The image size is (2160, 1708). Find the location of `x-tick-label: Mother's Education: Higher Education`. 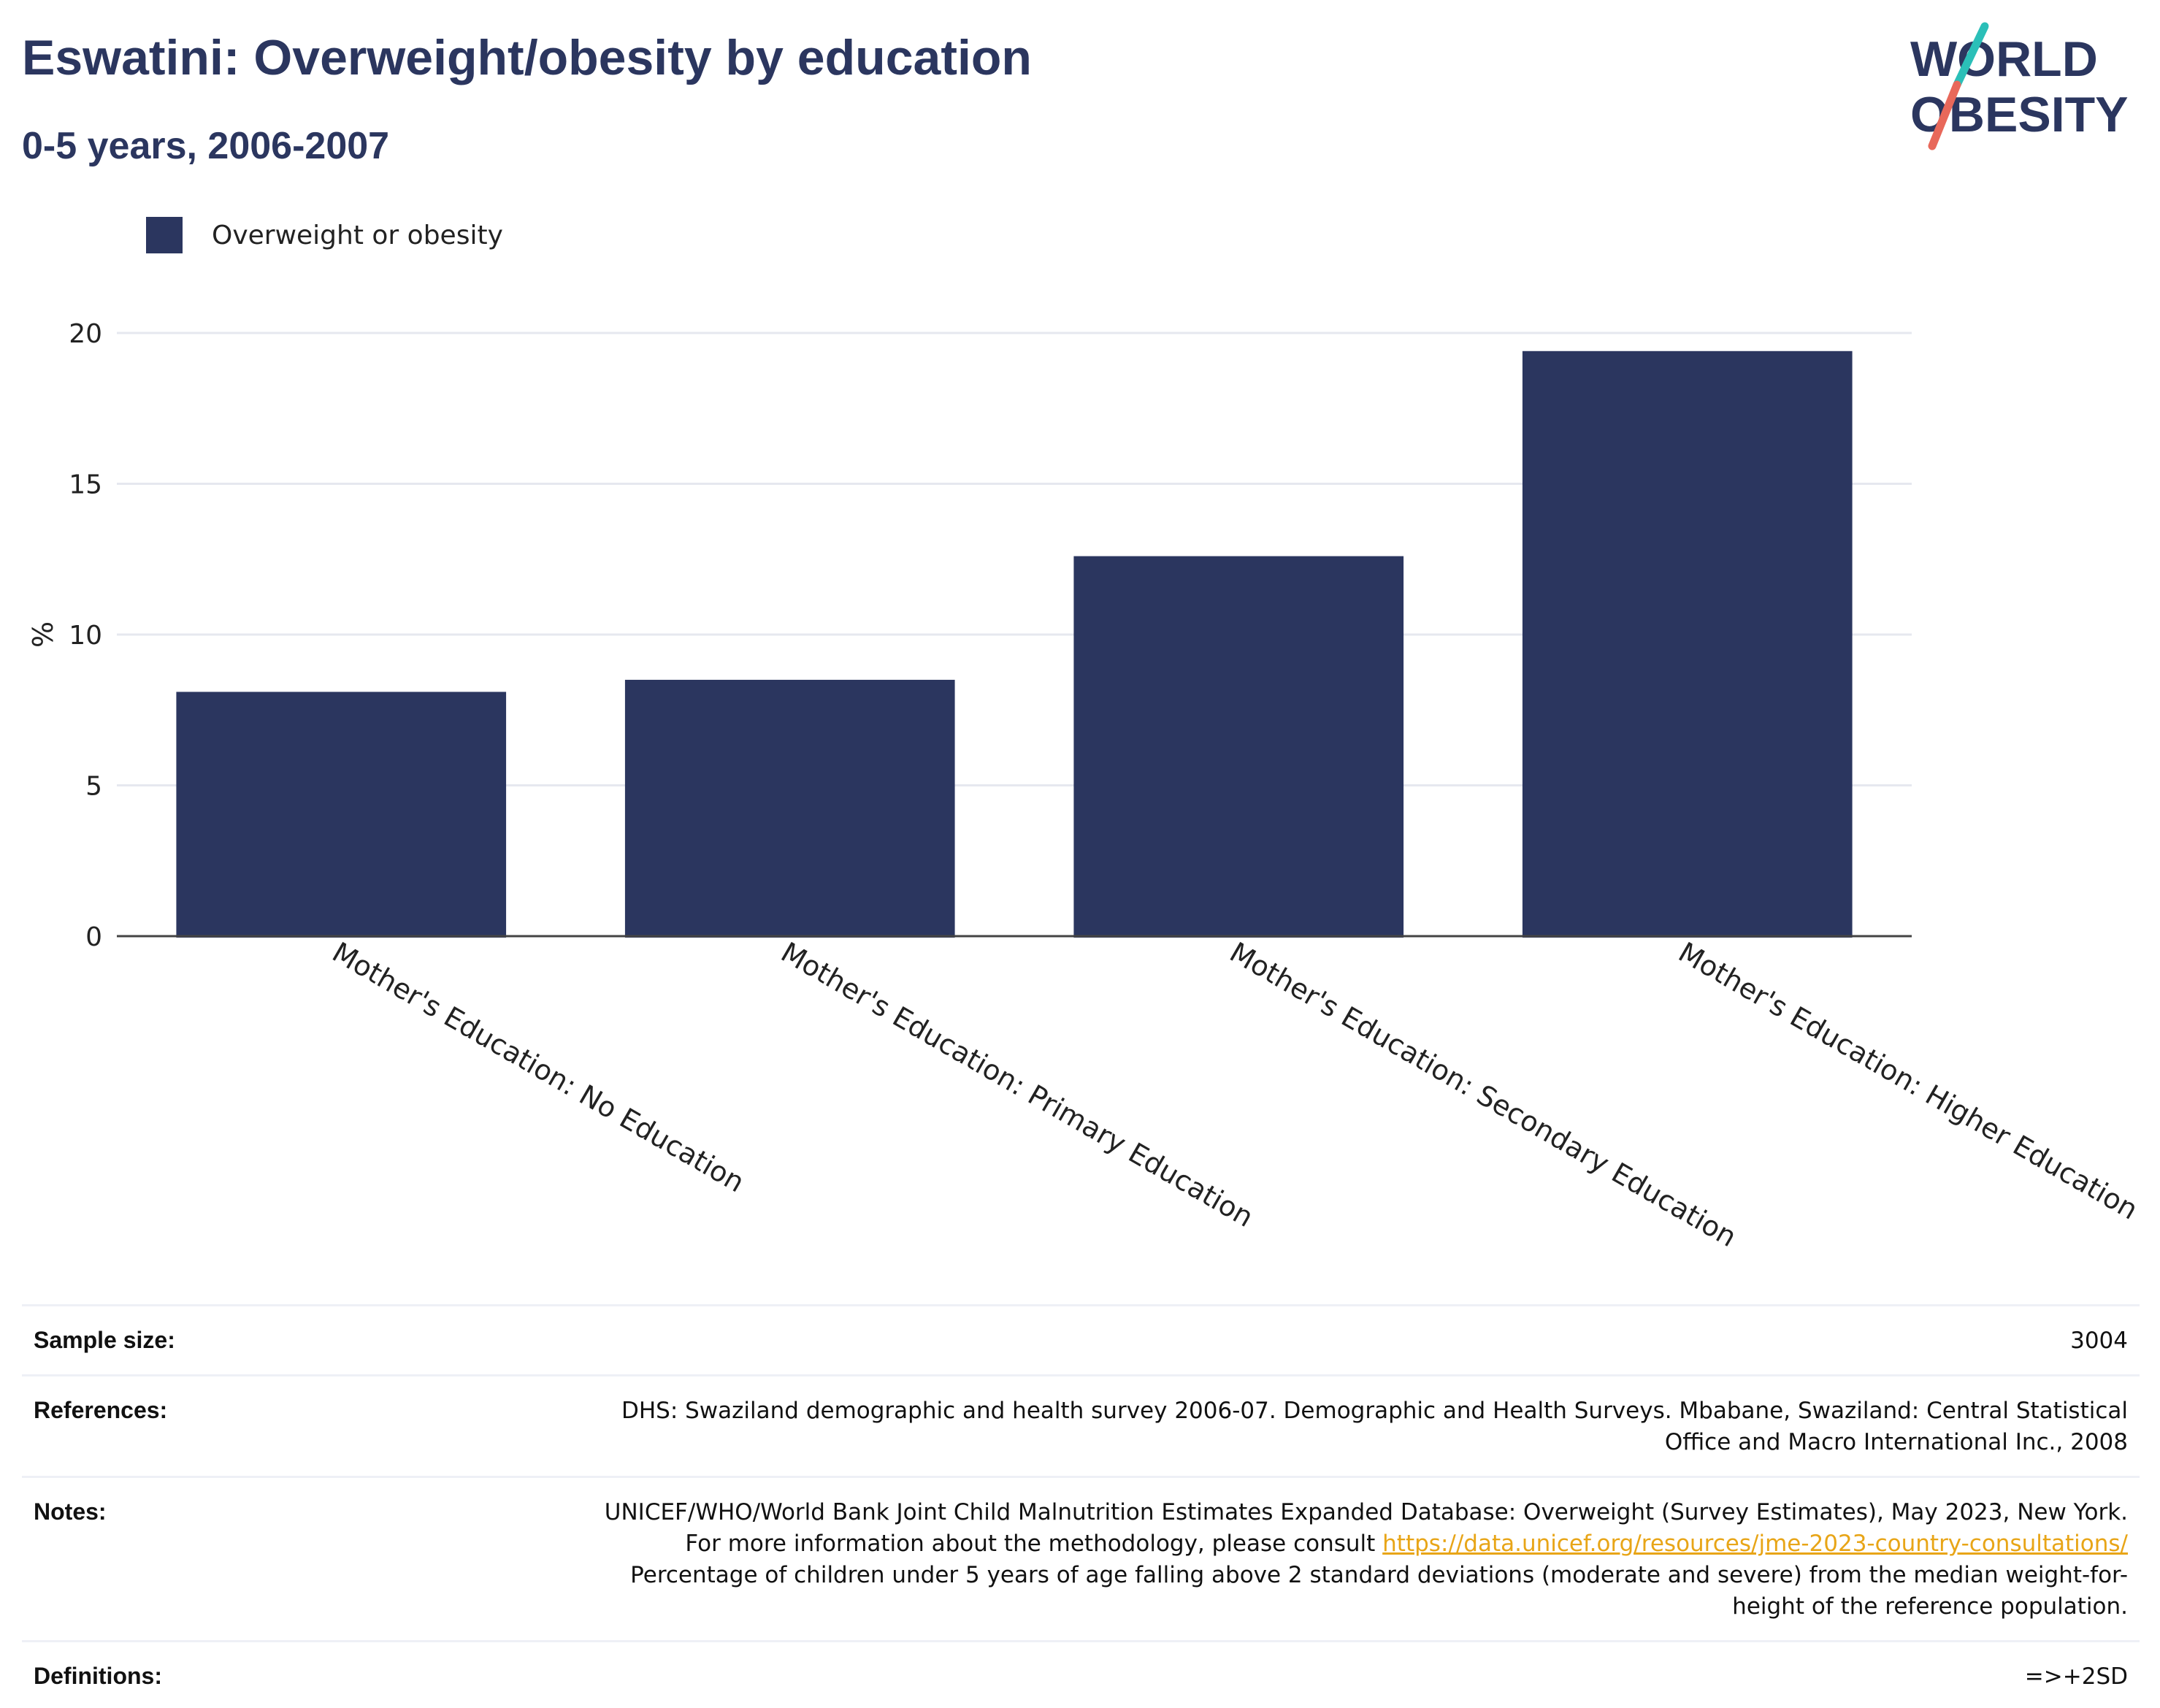

x-tick-label: Mother's Education: Higher Education is located at coordinates (1908, 1081).